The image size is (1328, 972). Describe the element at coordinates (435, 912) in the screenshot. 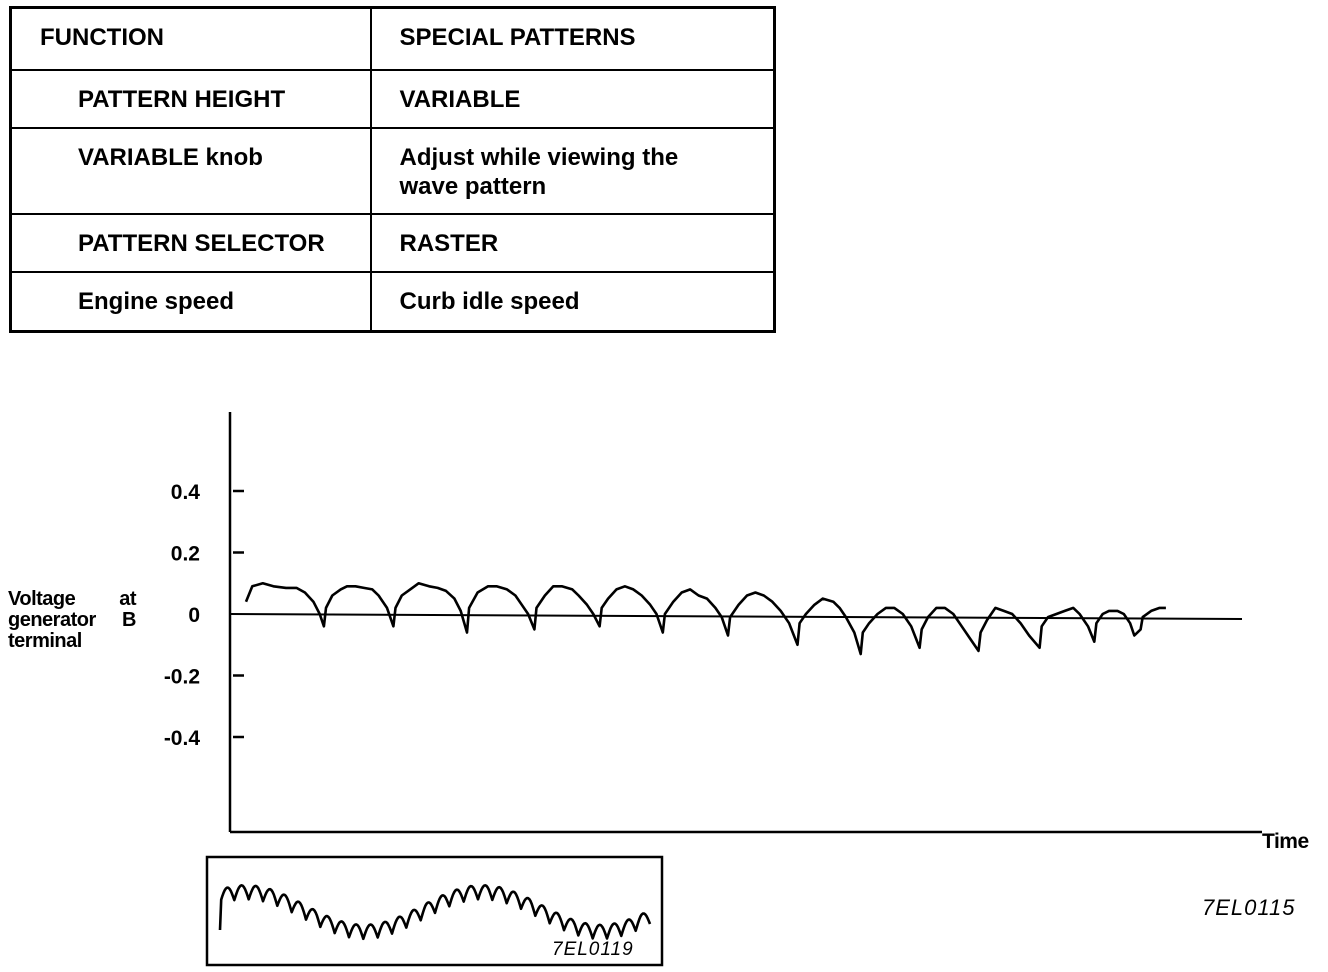

I see `inset-waveform` at that location.